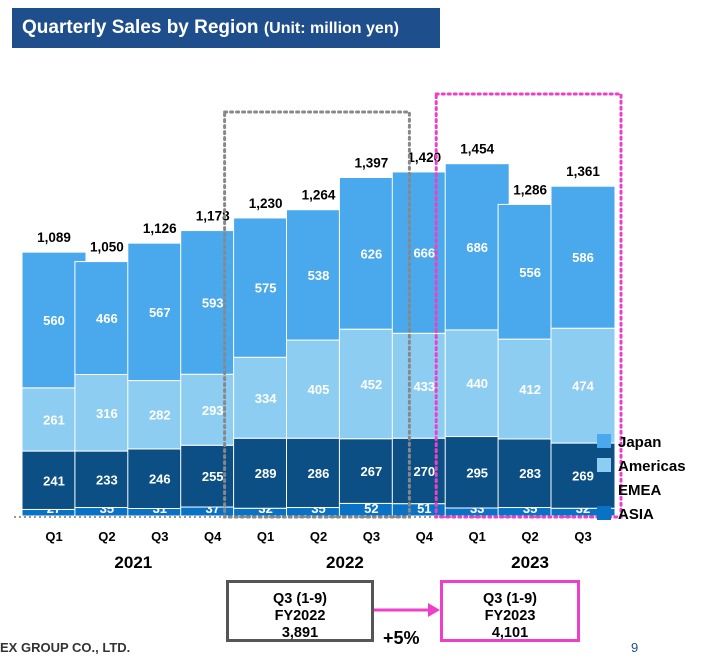  I want to click on data-label-emea-7: 270, so click(424, 471).